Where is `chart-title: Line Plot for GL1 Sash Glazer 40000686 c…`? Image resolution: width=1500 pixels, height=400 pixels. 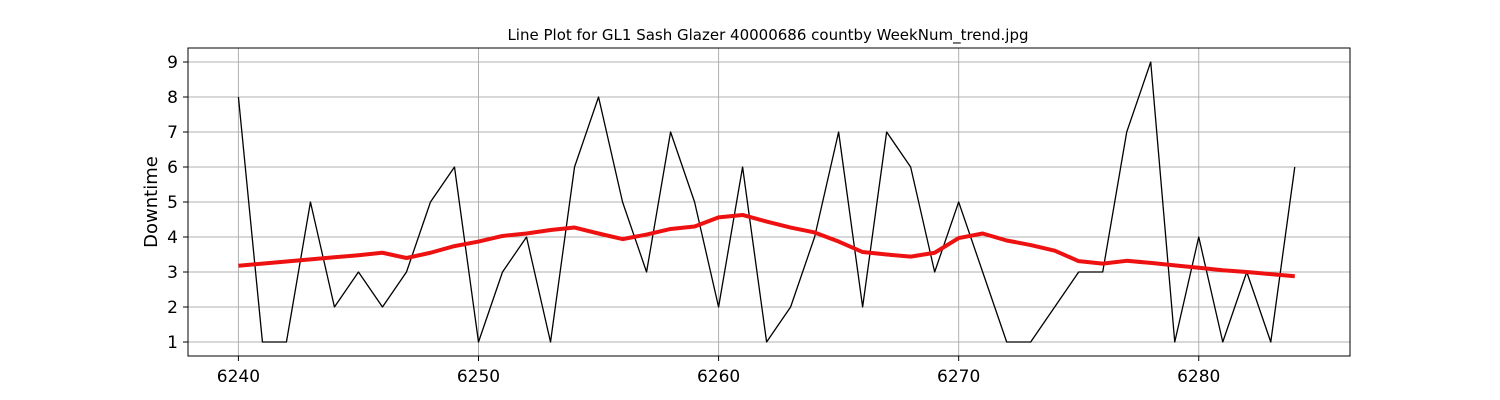 chart-title: Line Plot for GL1 Sash Glazer 40000686 c… is located at coordinates (767, 35).